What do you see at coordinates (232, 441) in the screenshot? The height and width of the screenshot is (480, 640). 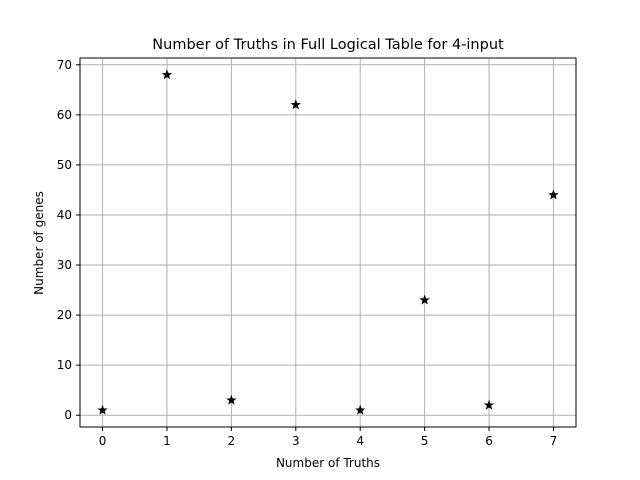 I see `x-tick-label: 2` at bounding box center [232, 441].